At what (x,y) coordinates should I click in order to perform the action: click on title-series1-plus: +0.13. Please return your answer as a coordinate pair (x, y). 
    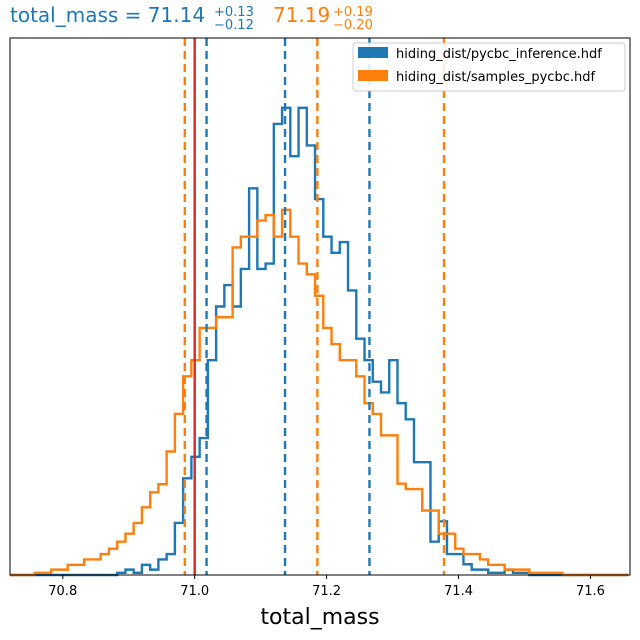
    Looking at the image, I should click on (234, 12).